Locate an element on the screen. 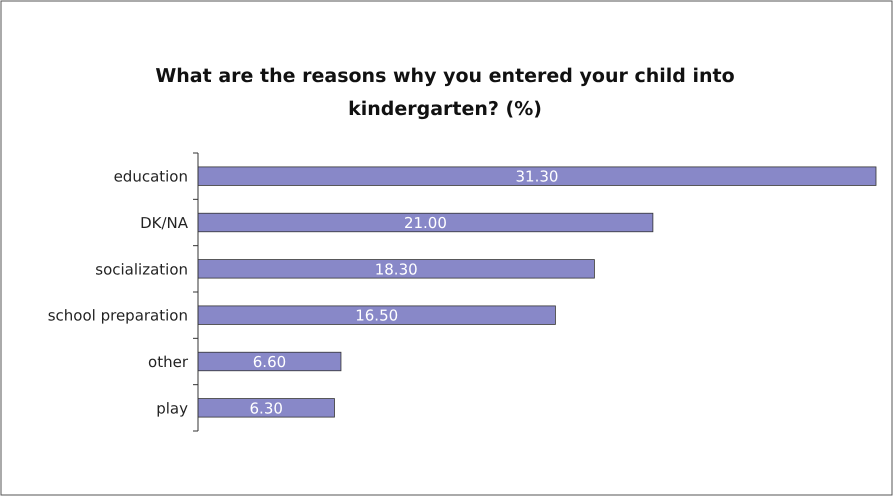 Image resolution: width=893 pixels, height=496 pixels. y-tick-label: play is located at coordinates (172, 408).